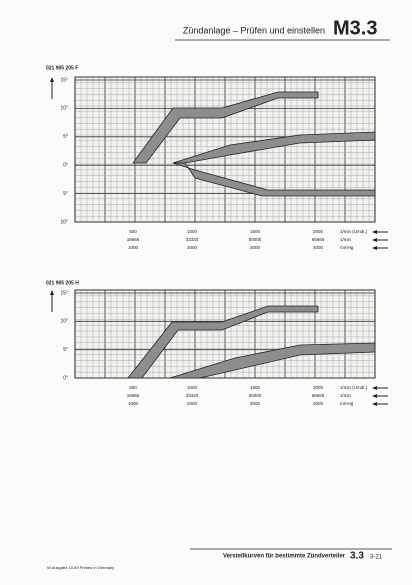 This screenshot has width=412, height=585. Describe the element at coordinates (355, 28) in the screenshot. I see `header-section: M3.3` at that location.